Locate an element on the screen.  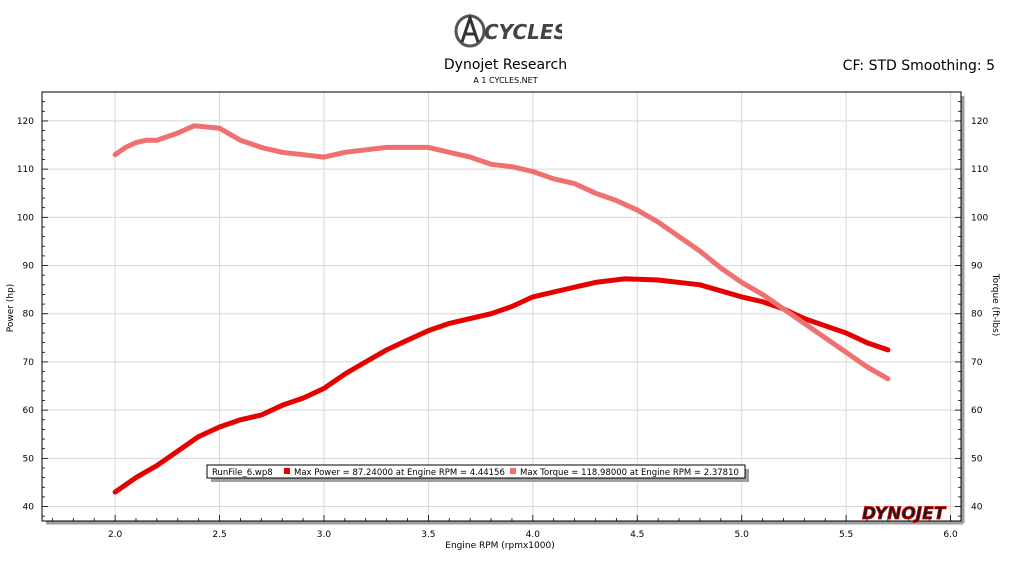
y2-tick-label: 90 is located at coordinates (977, 267).